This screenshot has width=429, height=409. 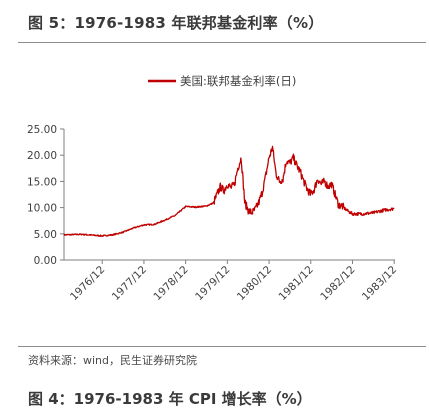 I want to click on y-tick-label: 0.00, so click(x=45, y=261).